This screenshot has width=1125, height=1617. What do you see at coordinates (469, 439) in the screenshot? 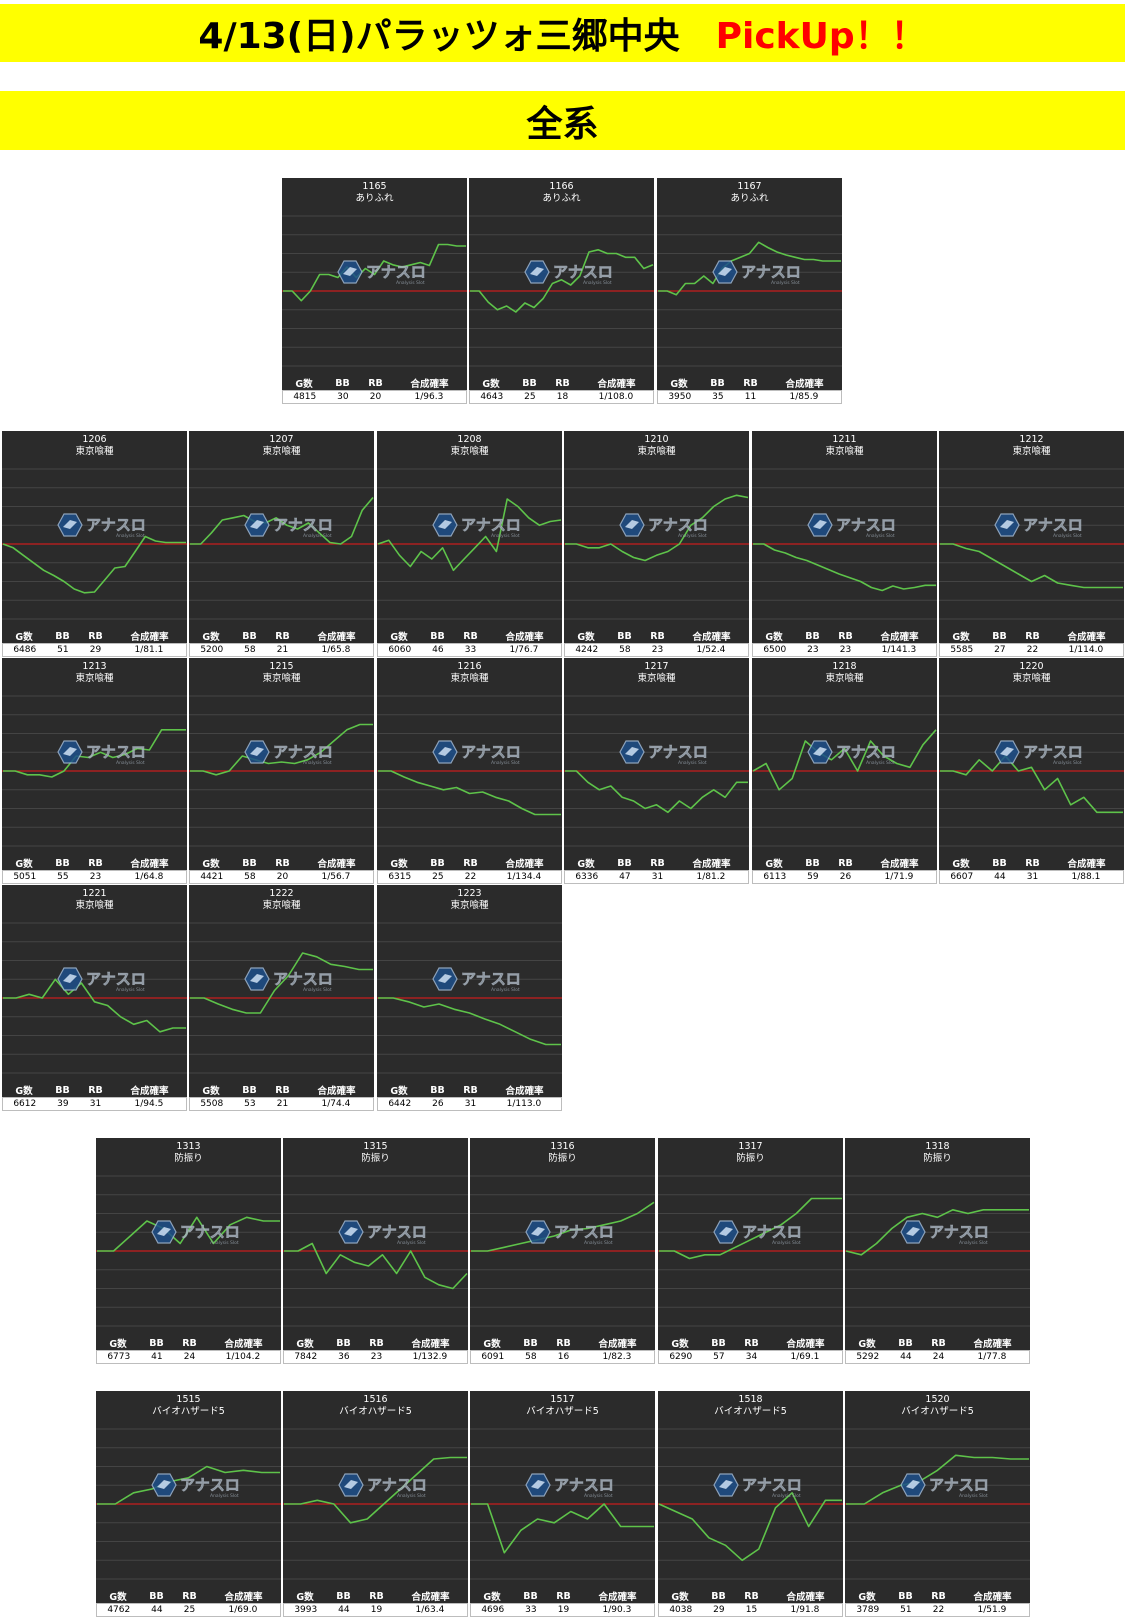
I see `machine-number: 1208` at bounding box center [469, 439].